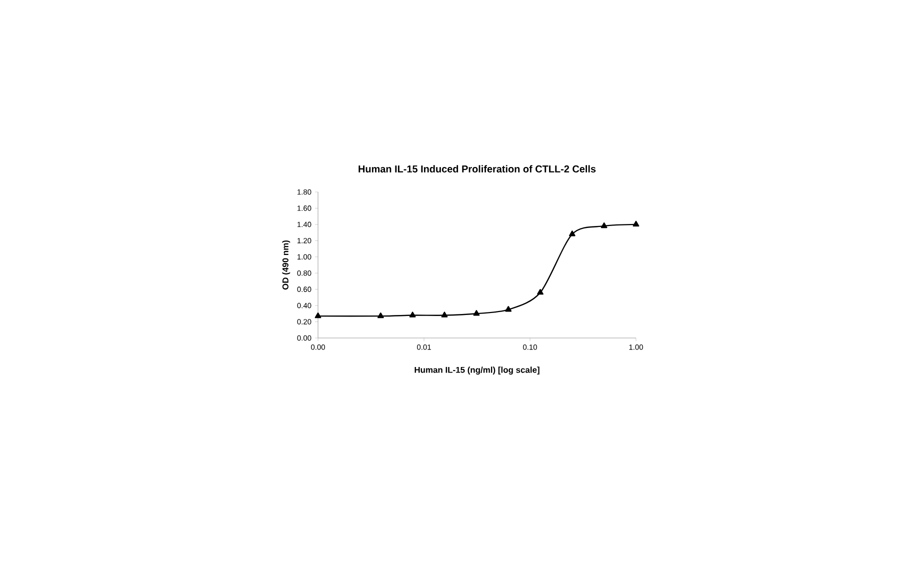  Describe the element at coordinates (477, 370) in the screenshot. I see `x-axis-title: Human IL-15 (ng/ml) [log scale]` at that location.